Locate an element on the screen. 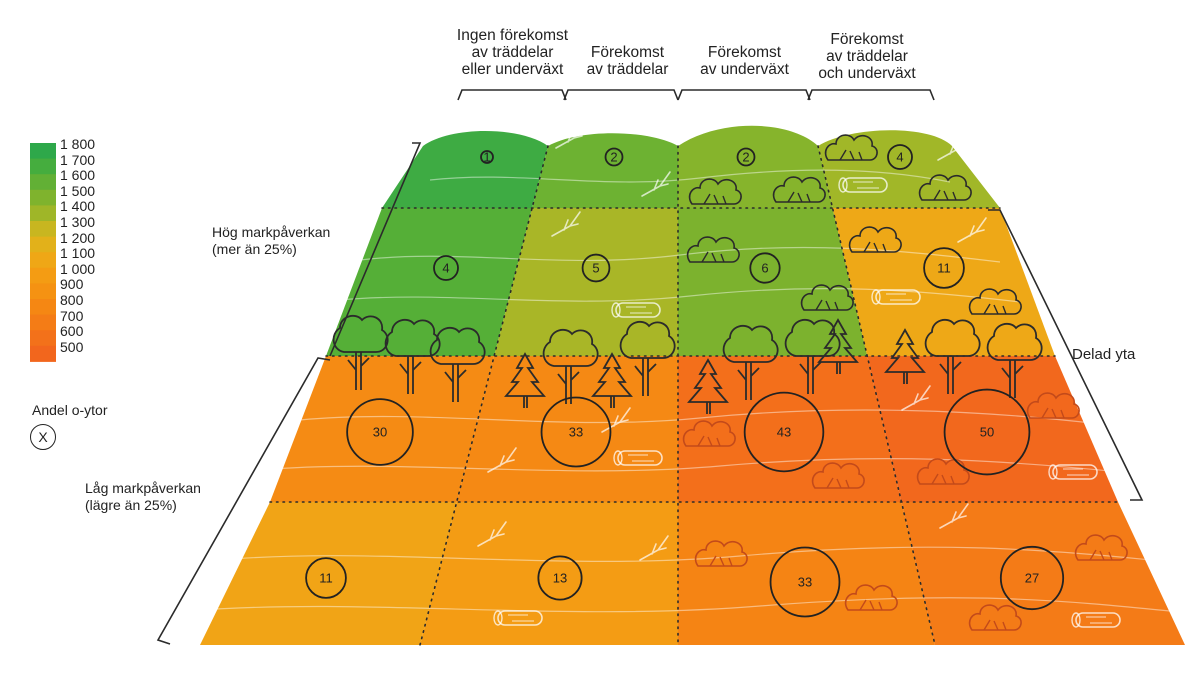 The height and width of the screenshot is (675, 1200). column-header-line: av underväxt is located at coordinates (744, 69).